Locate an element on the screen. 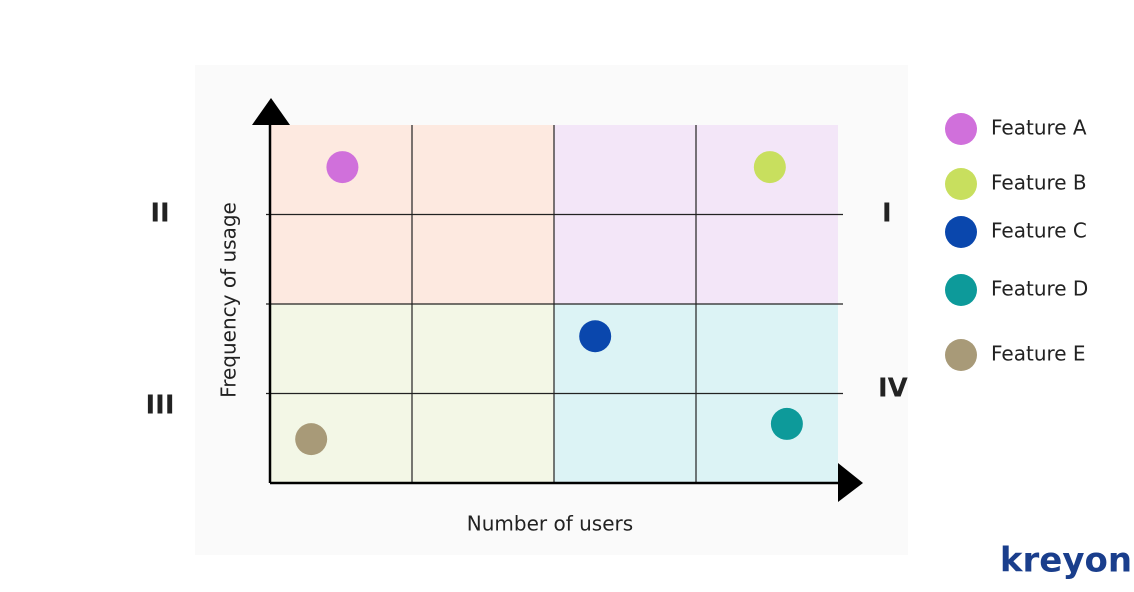  legend-label: Feature C is located at coordinates (1039, 231).